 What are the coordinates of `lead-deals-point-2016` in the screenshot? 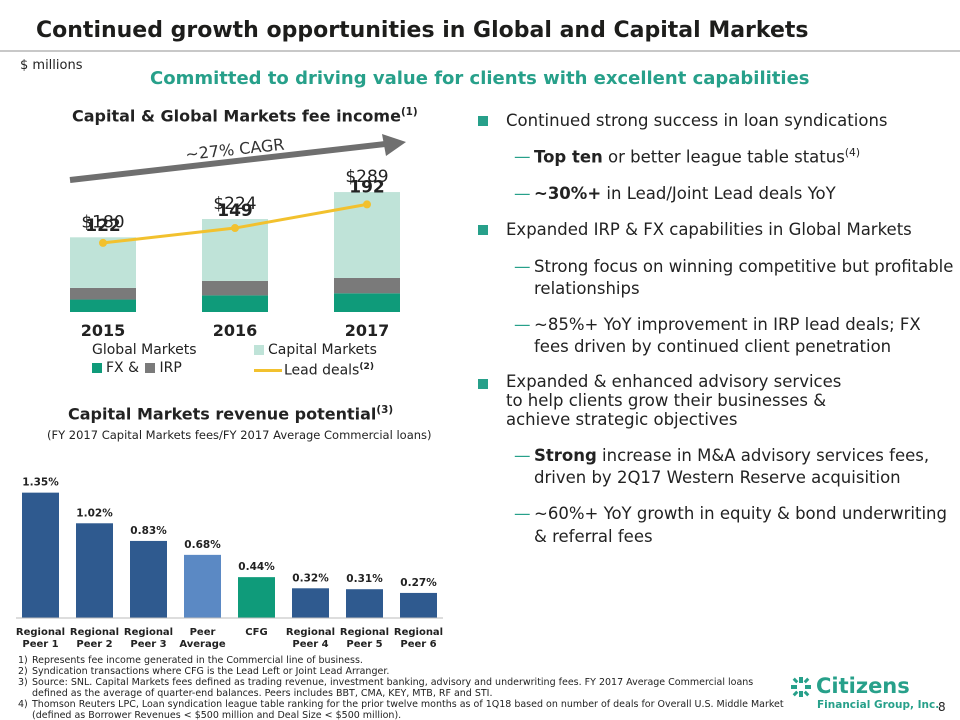 It's located at (235, 228).